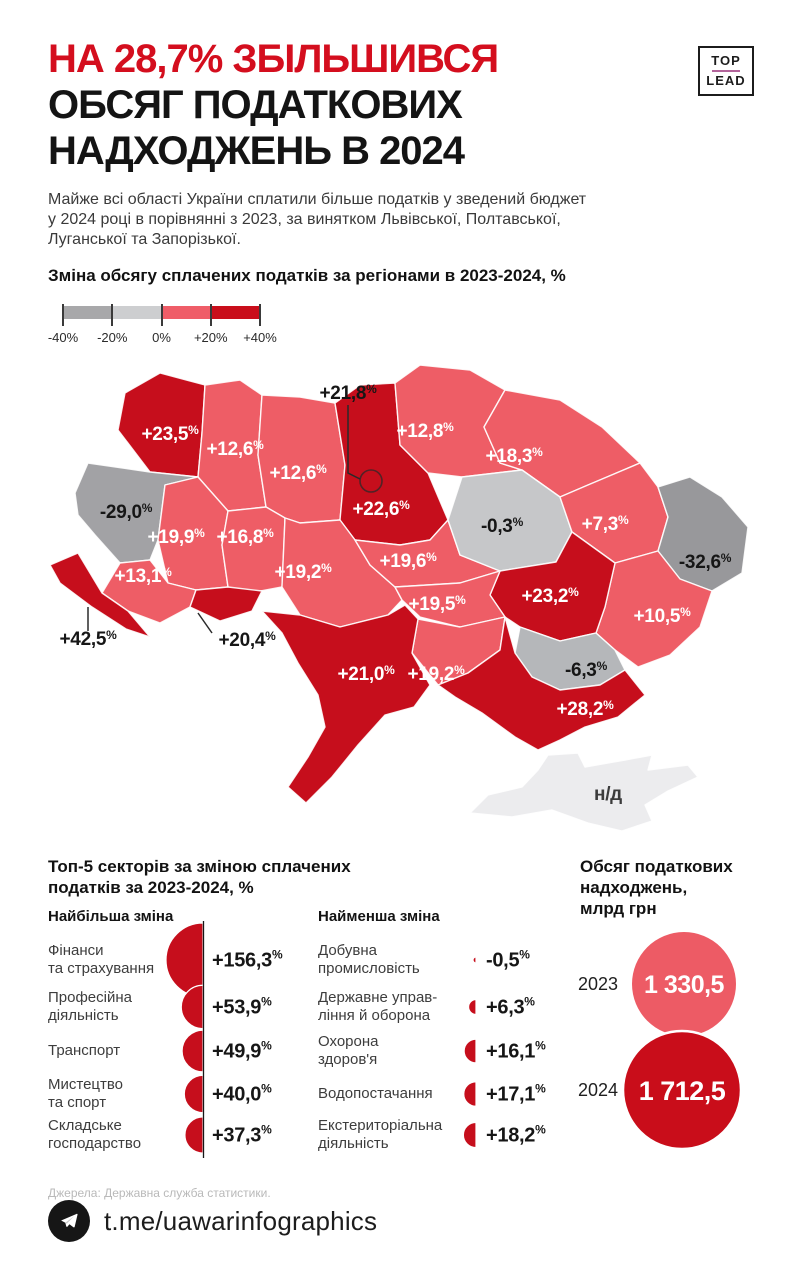 The image size is (796, 1280). Describe the element at coordinates (90, 1006) in the screenshot. I see `biggest-label-1: Професійна діяльність` at that location.